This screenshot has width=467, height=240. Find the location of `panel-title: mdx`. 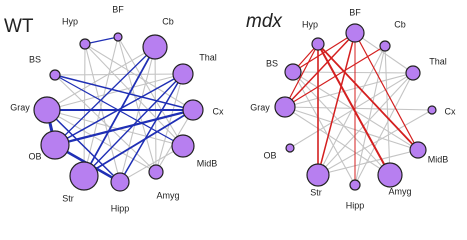

panel-title: mdx is located at coordinates (264, 21).